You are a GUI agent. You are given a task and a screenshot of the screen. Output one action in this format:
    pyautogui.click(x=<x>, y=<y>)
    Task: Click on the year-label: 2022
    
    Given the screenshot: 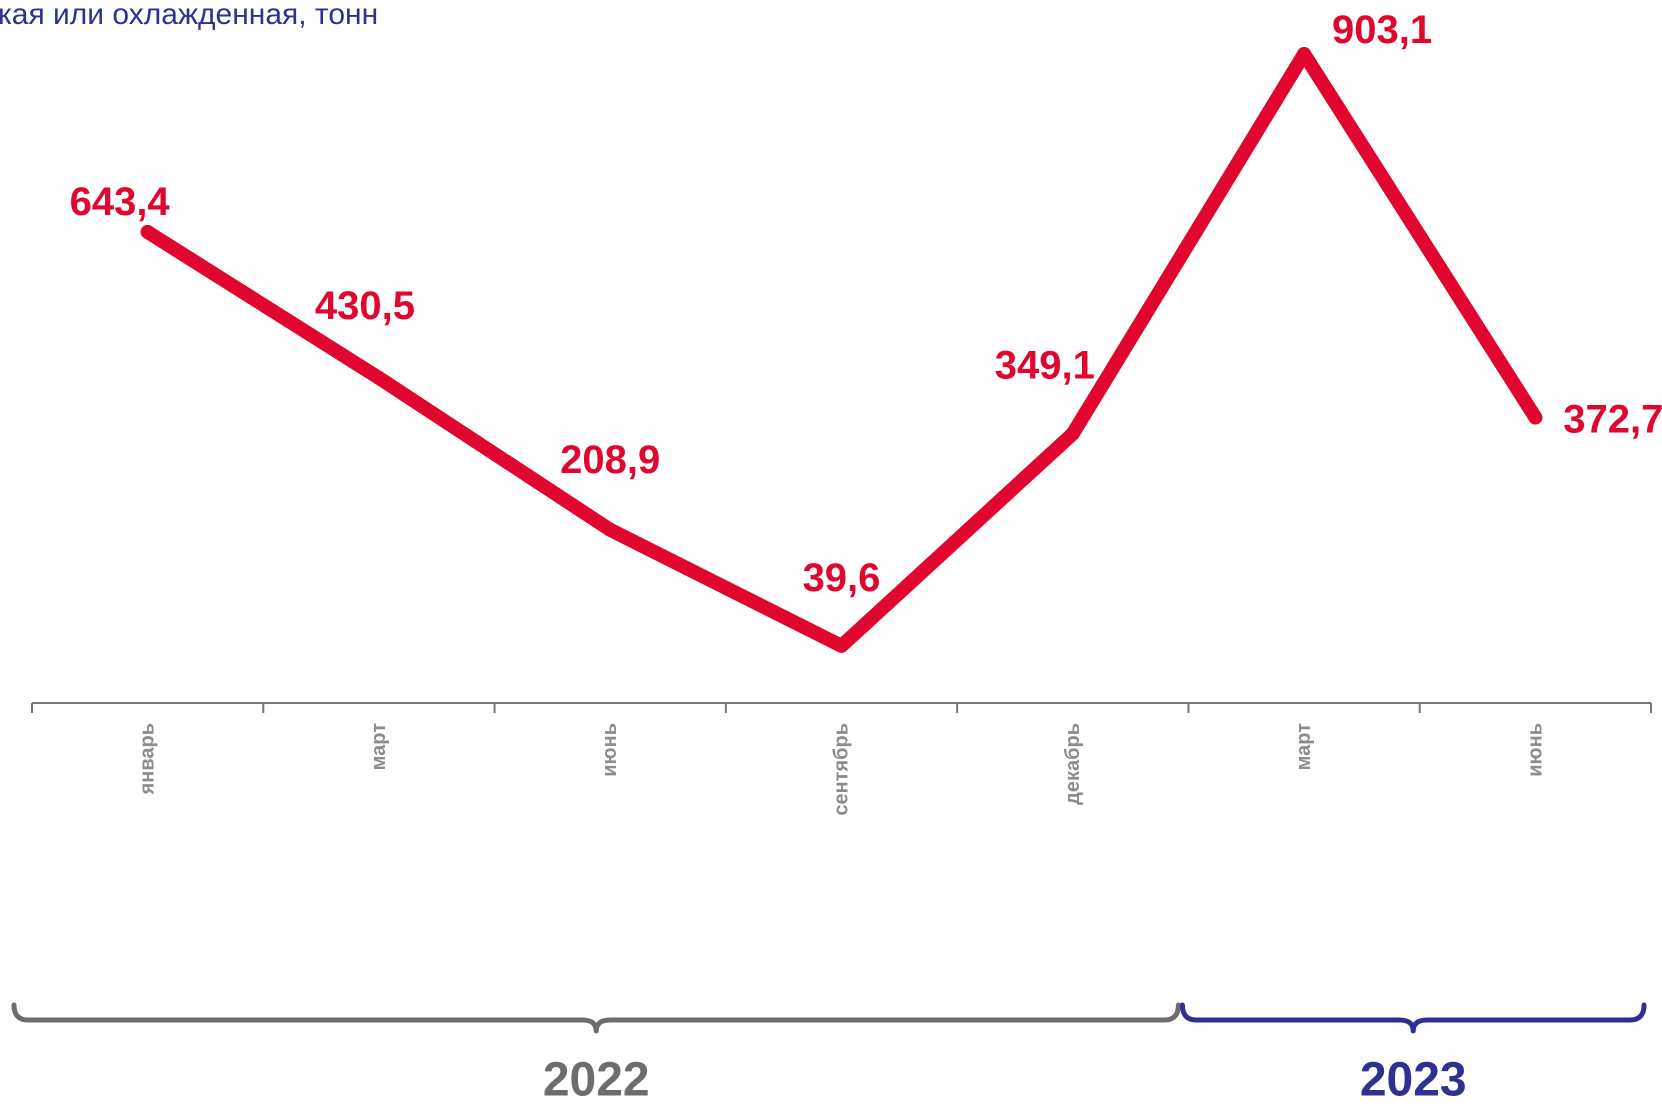 What is the action you would take?
    pyautogui.click(x=596, y=1080)
    